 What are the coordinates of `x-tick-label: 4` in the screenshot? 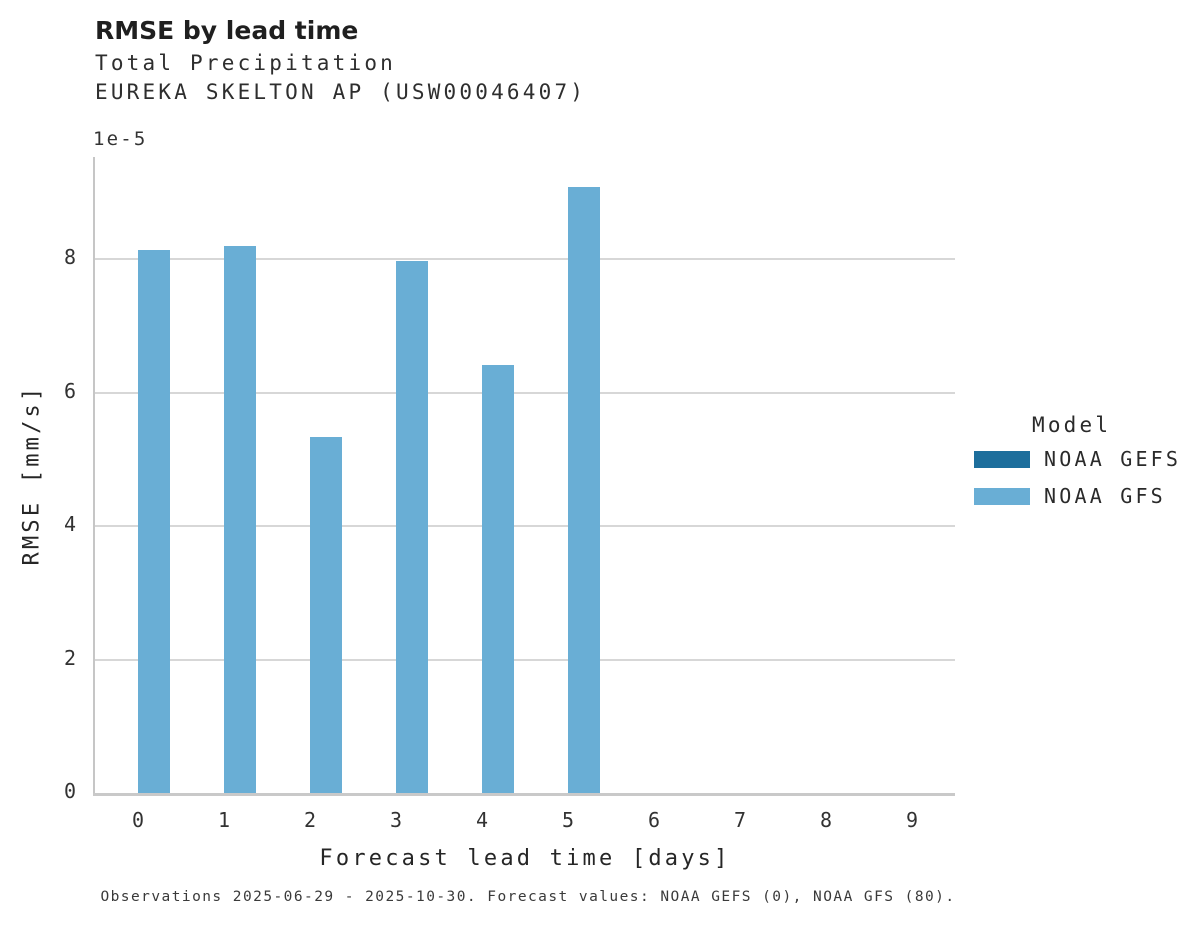 It's located at (482, 820).